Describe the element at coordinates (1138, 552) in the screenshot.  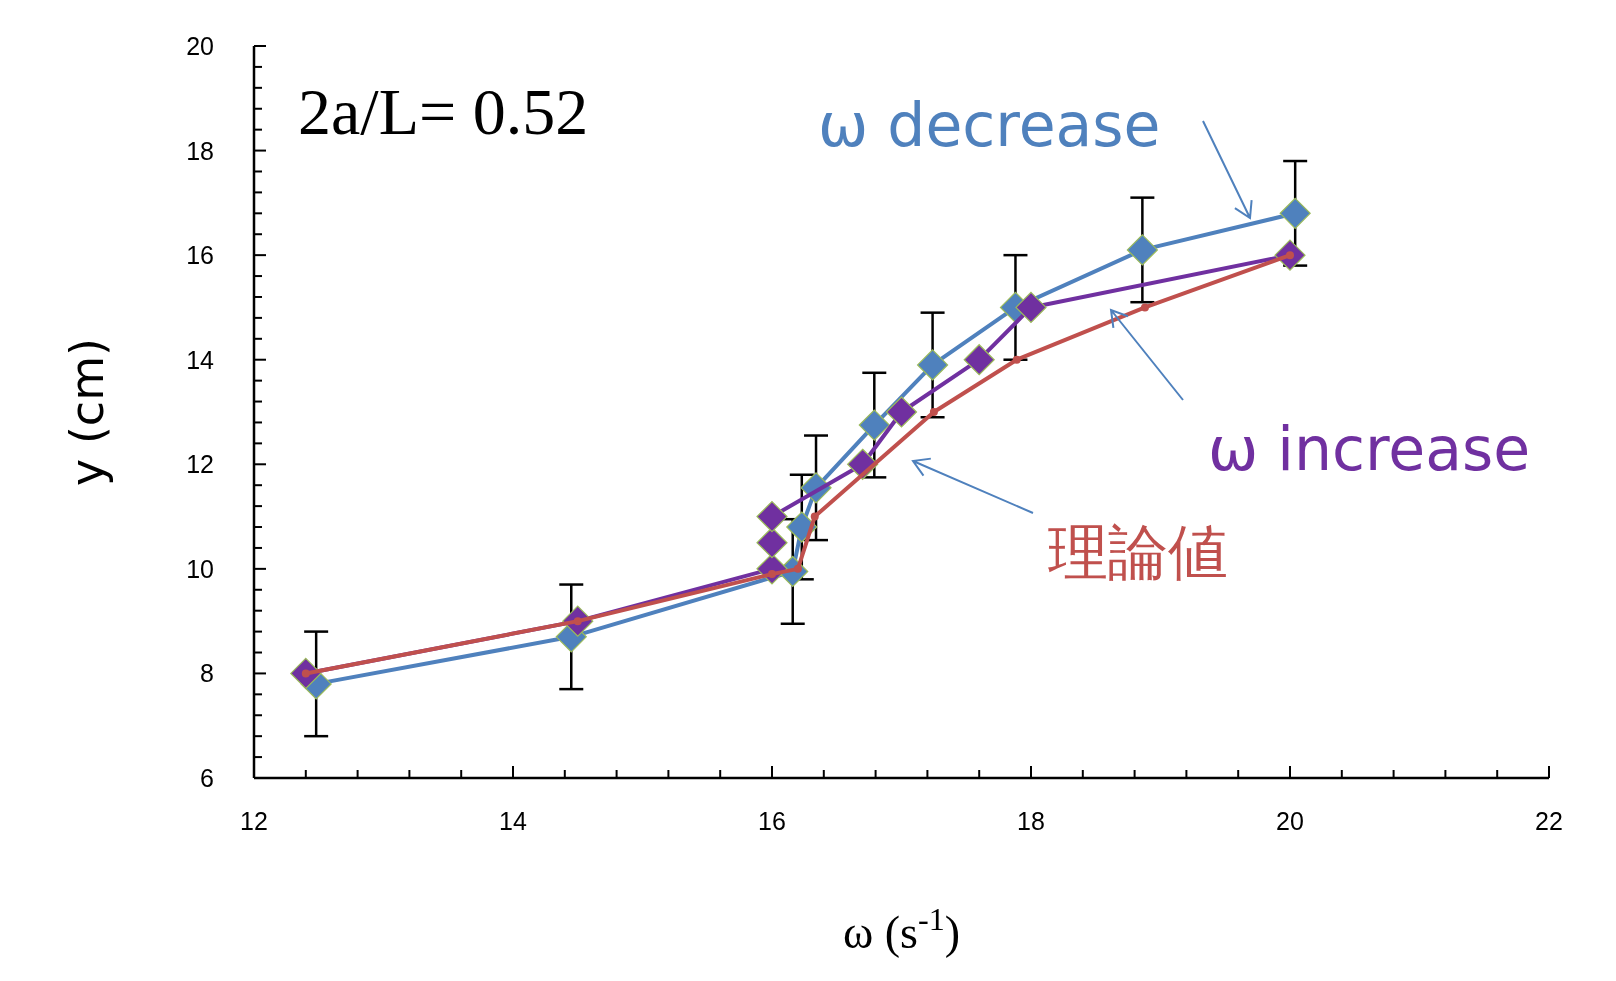
I see `text: 理論値` at that location.